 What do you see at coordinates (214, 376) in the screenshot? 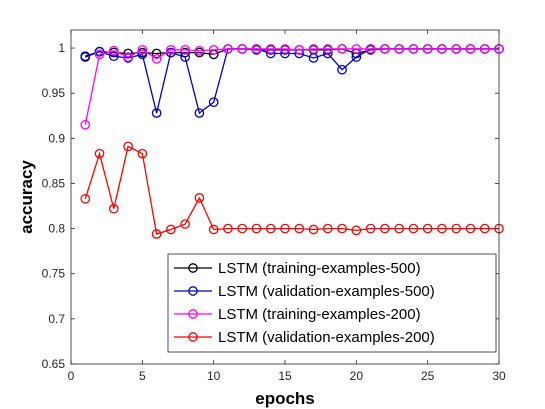
I see `x-tick-label: 10` at bounding box center [214, 376].